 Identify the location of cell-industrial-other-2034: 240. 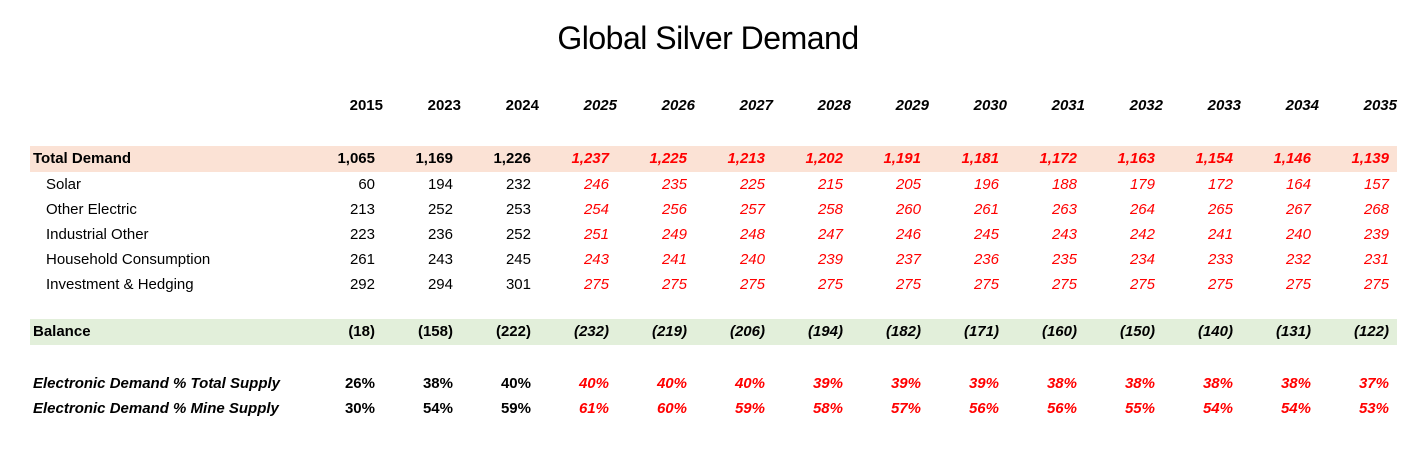
(1298, 234).